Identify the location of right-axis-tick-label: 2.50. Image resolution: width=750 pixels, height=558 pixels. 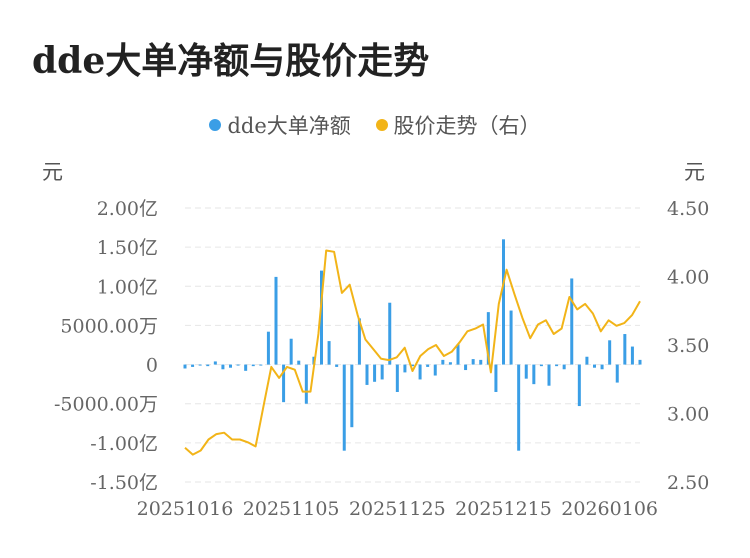
(688, 483).